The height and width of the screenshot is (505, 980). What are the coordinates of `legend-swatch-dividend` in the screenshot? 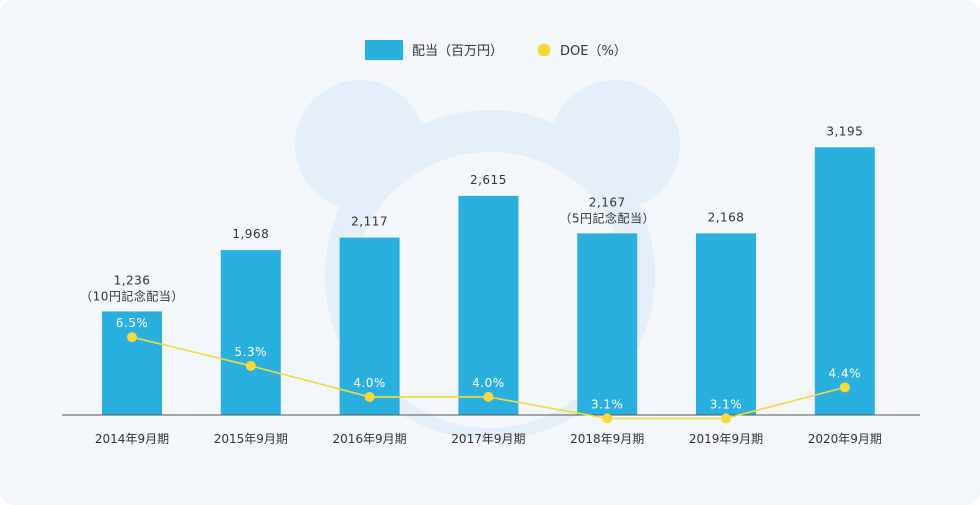 It's located at (384, 50).